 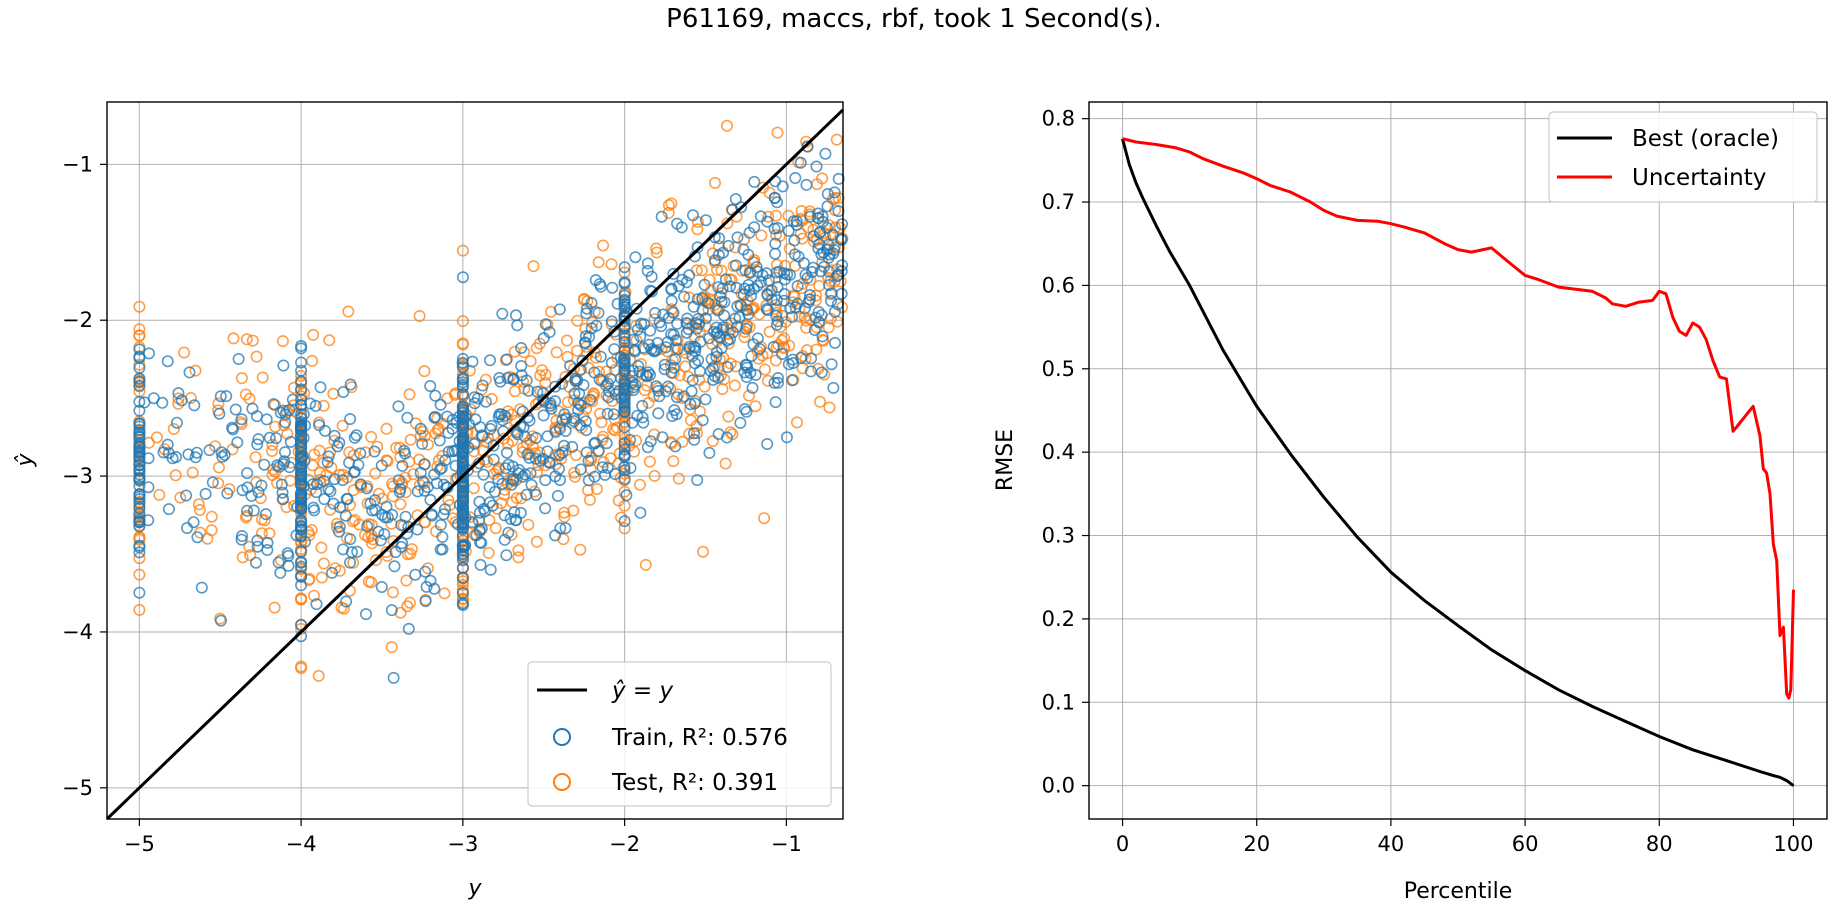 What do you see at coordinates (914, 19) in the screenshot?
I see `figure-title: P61169, maccs, rbf, took 1 Second(s).` at bounding box center [914, 19].